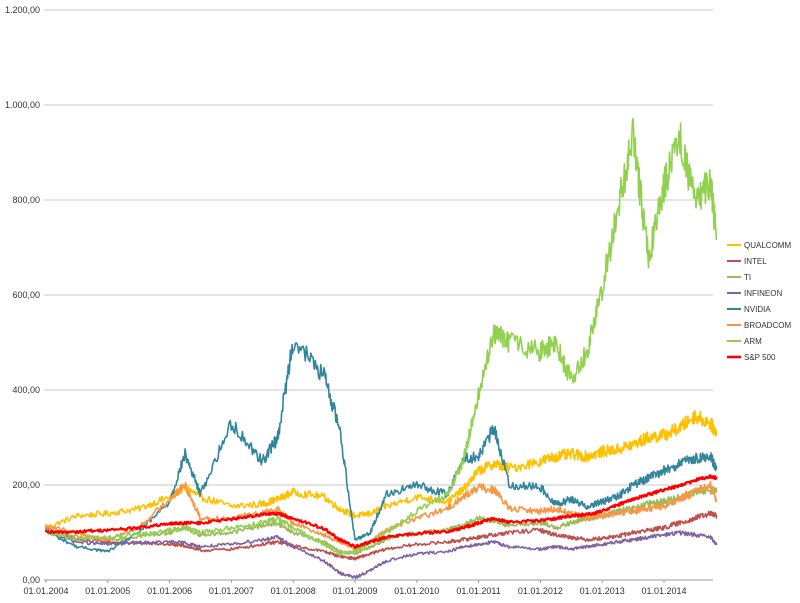  I want to click on series-line-ti, so click(381, 520).